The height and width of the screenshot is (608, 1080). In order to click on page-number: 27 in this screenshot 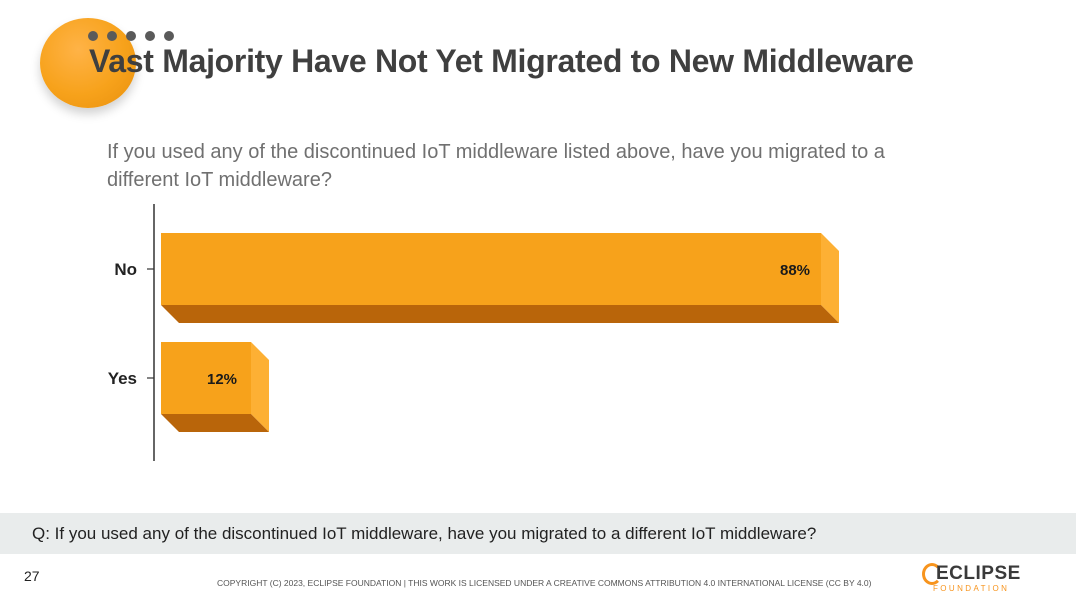, I will do `click(32, 576)`.